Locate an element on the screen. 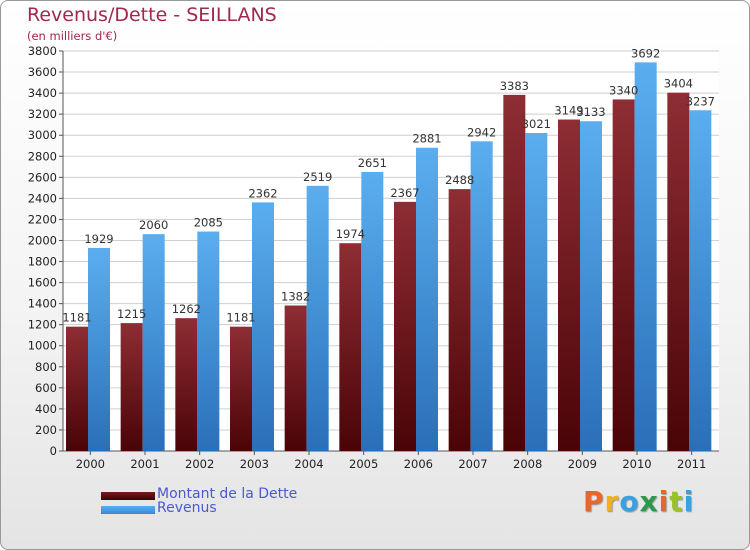  data-label: 2367 is located at coordinates (404, 193).